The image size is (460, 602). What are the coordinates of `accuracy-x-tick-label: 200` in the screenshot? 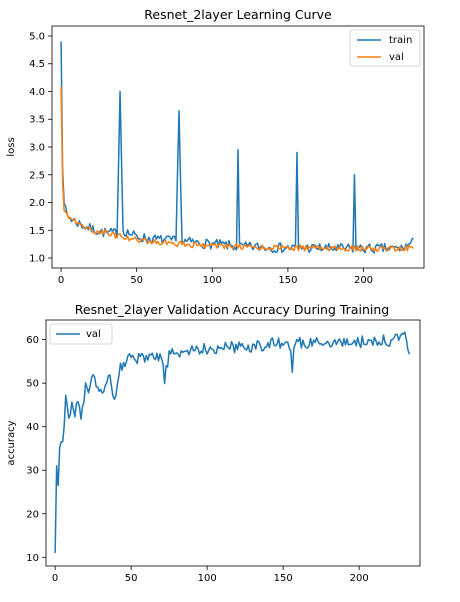 It's located at (359, 578).